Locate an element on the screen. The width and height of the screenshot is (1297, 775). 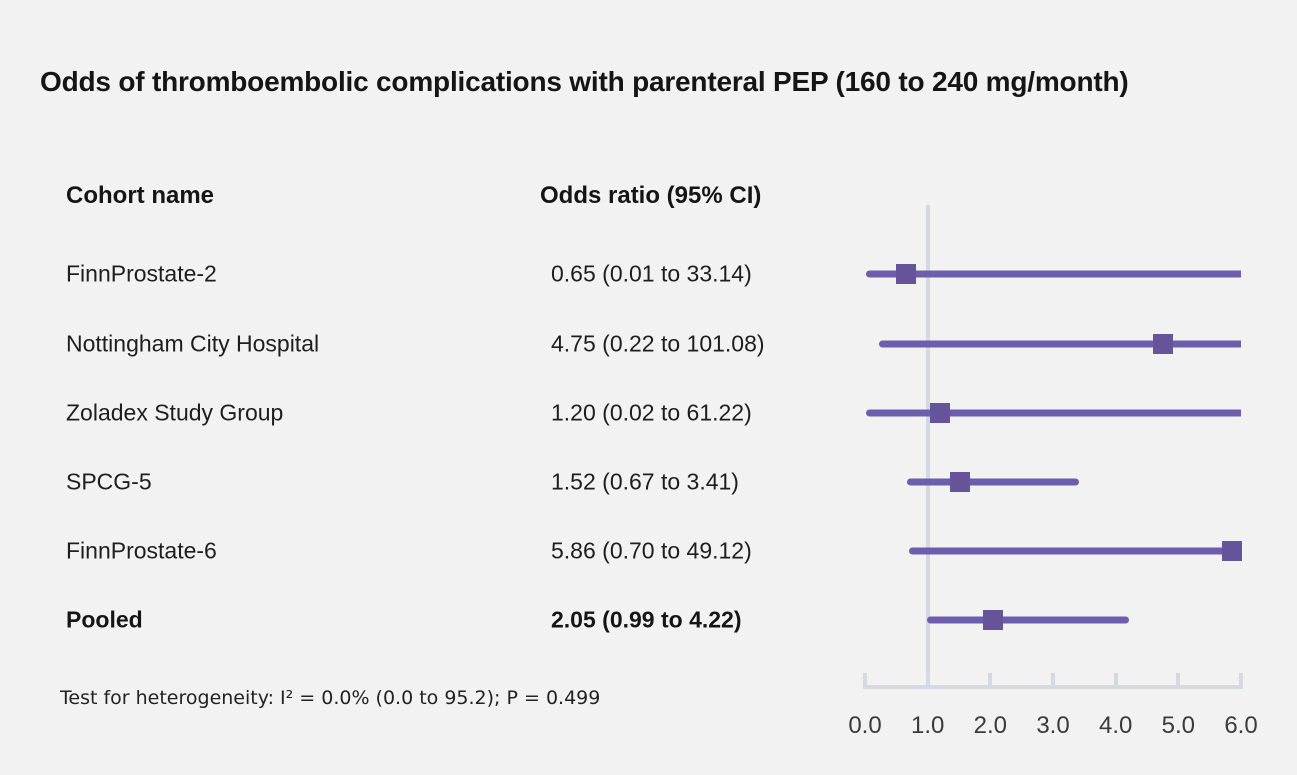
axis-tick-label: 3.0 is located at coordinates (1053, 725).